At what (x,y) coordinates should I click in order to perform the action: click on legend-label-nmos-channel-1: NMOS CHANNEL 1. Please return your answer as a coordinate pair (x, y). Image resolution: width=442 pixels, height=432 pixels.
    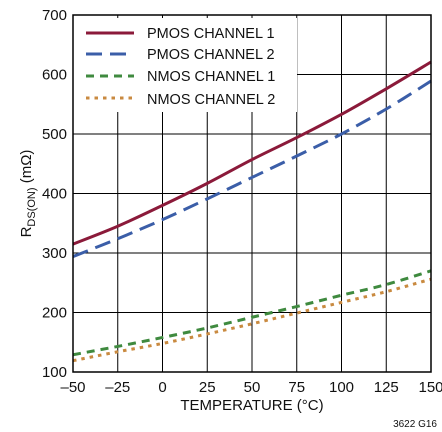
    Looking at the image, I should click on (211, 77).